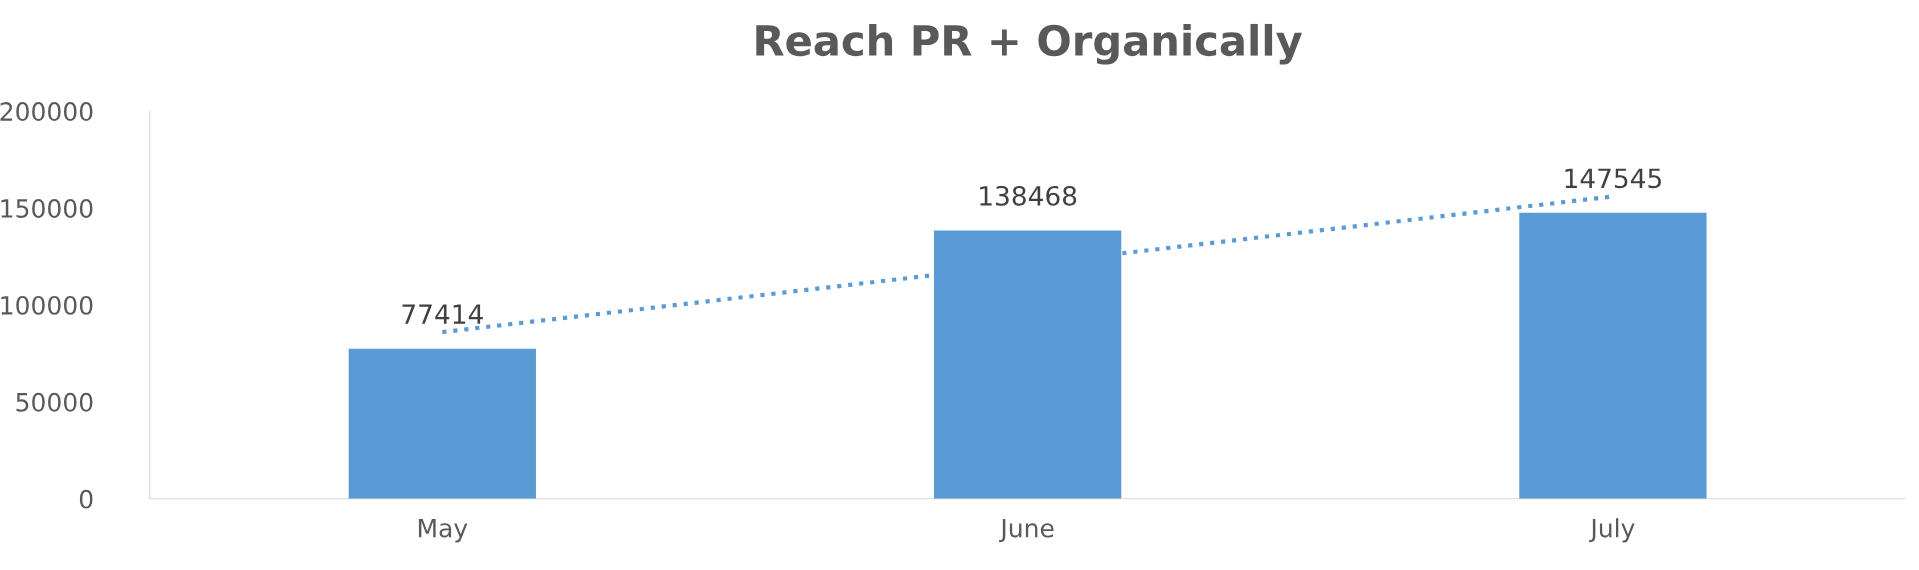 The image size is (1919, 570). I want to click on x-tick-label: July, so click(1612, 530).